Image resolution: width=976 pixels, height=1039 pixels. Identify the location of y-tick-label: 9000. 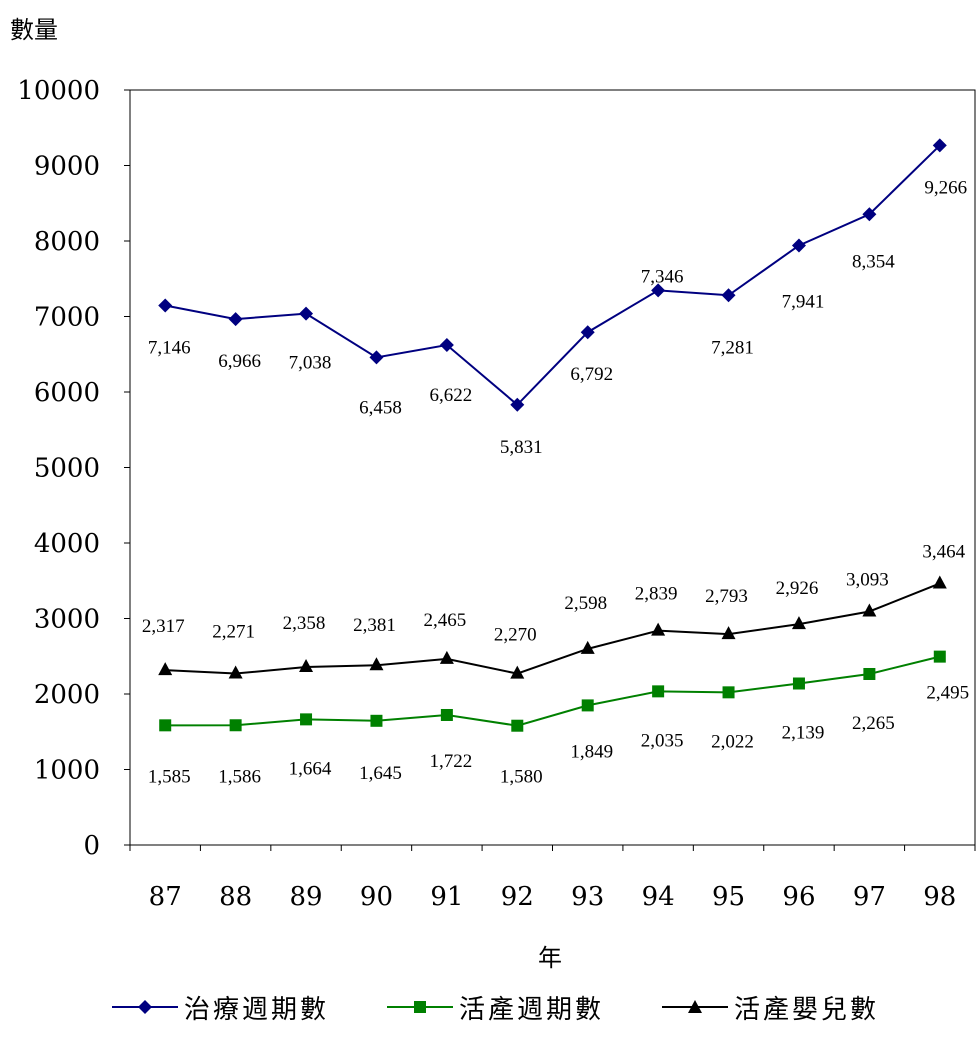
(67, 167).